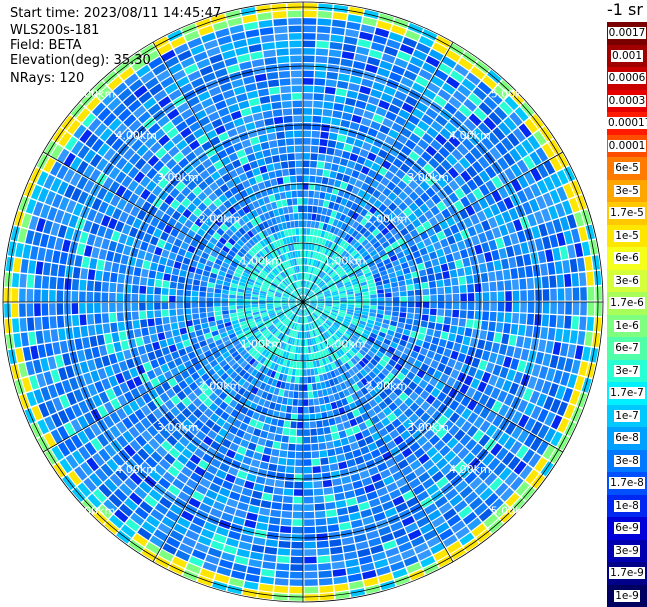  Describe the element at coordinates (627, 213) in the screenshot. I see `colorbar-tick-label: 1.7e-5` at that location.